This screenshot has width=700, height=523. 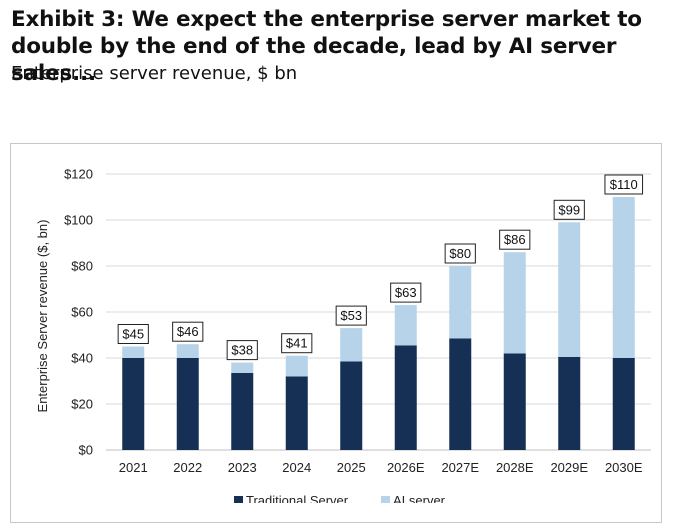 What do you see at coordinates (133, 467) in the screenshot?
I see `x-tick-label: 2021` at bounding box center [133, 467].